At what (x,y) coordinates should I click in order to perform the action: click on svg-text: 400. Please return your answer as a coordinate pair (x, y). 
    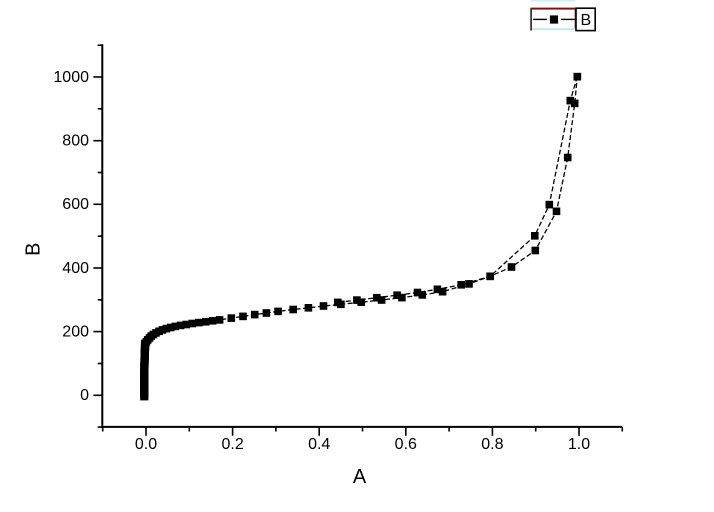
    Looking at the image, I should click on (75, 268).